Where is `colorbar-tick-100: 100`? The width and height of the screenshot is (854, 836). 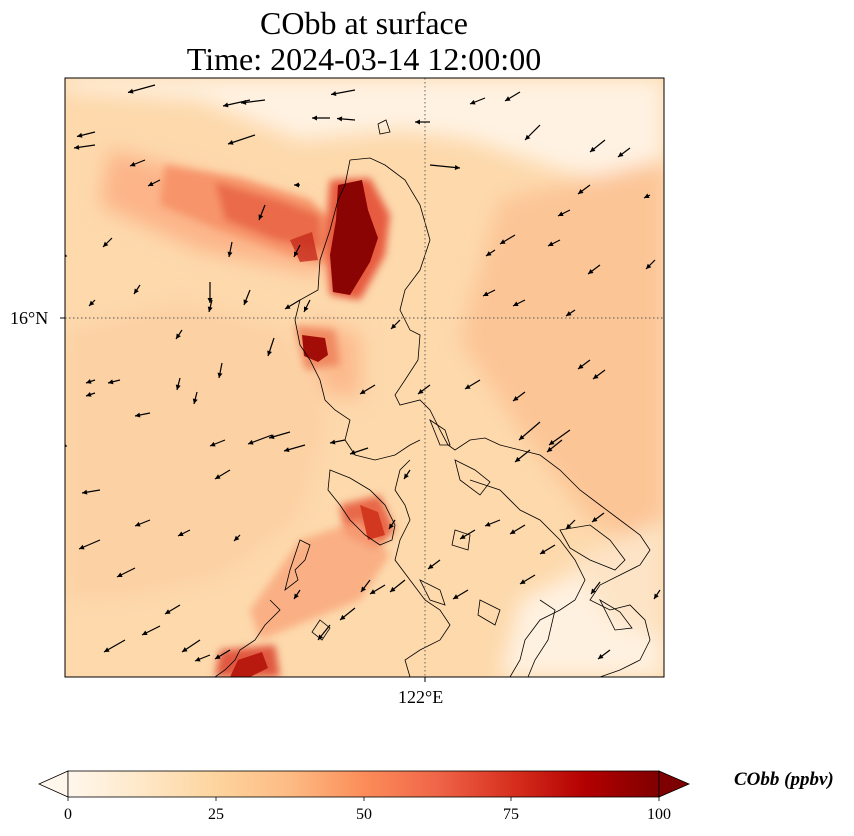
colorbar-tick-100: 100 is located at coordinates (659, 814).